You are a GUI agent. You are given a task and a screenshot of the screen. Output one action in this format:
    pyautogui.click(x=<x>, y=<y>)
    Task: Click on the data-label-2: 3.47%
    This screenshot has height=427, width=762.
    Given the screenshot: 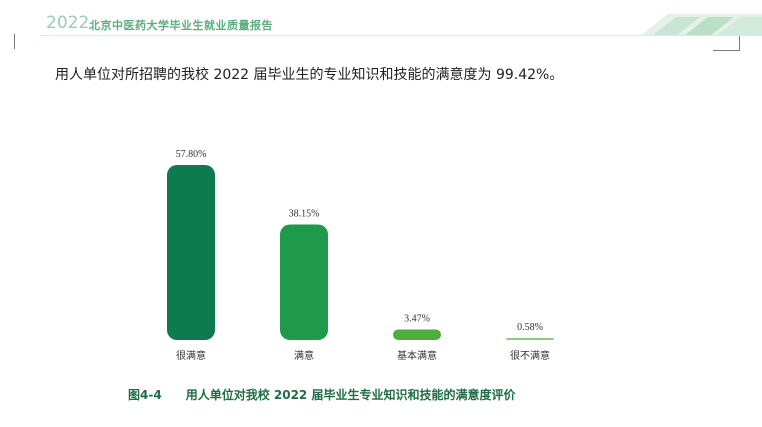 What is the action you would take?
    pyautogui.click(x=417, y=318)
    